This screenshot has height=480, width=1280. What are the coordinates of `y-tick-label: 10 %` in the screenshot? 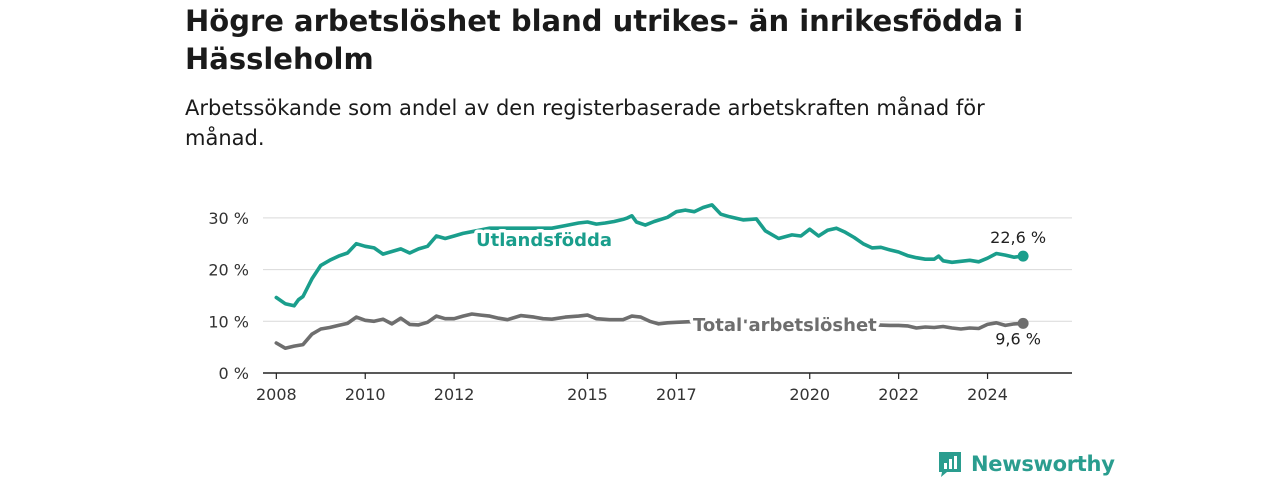 It's located at (228, 321).